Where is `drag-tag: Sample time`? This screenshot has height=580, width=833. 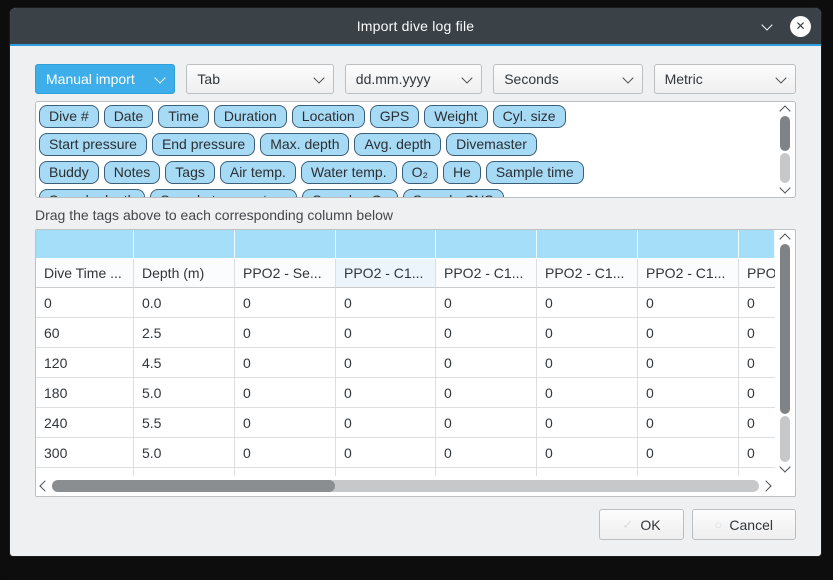 drag-tag: Sample time is located at coordinates (534, 172).